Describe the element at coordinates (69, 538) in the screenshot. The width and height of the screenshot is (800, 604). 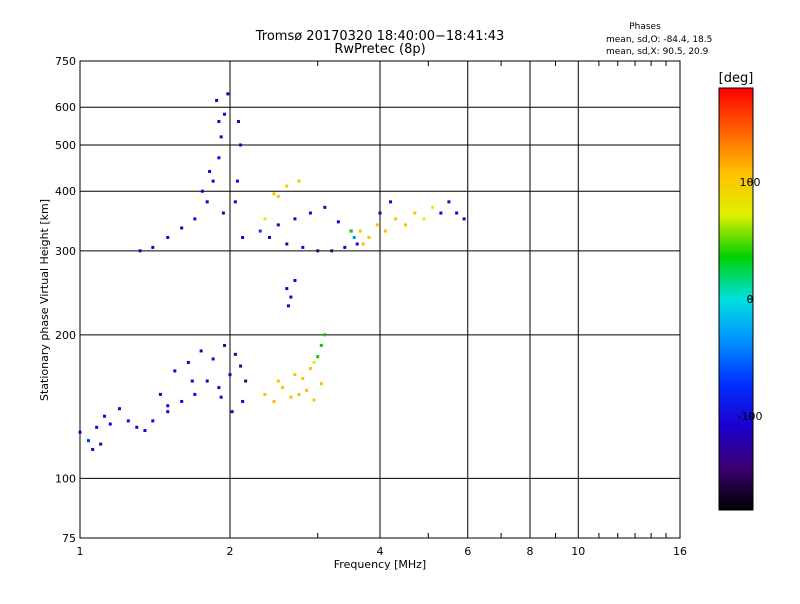
I see `y-tick-label: 75` at that location.